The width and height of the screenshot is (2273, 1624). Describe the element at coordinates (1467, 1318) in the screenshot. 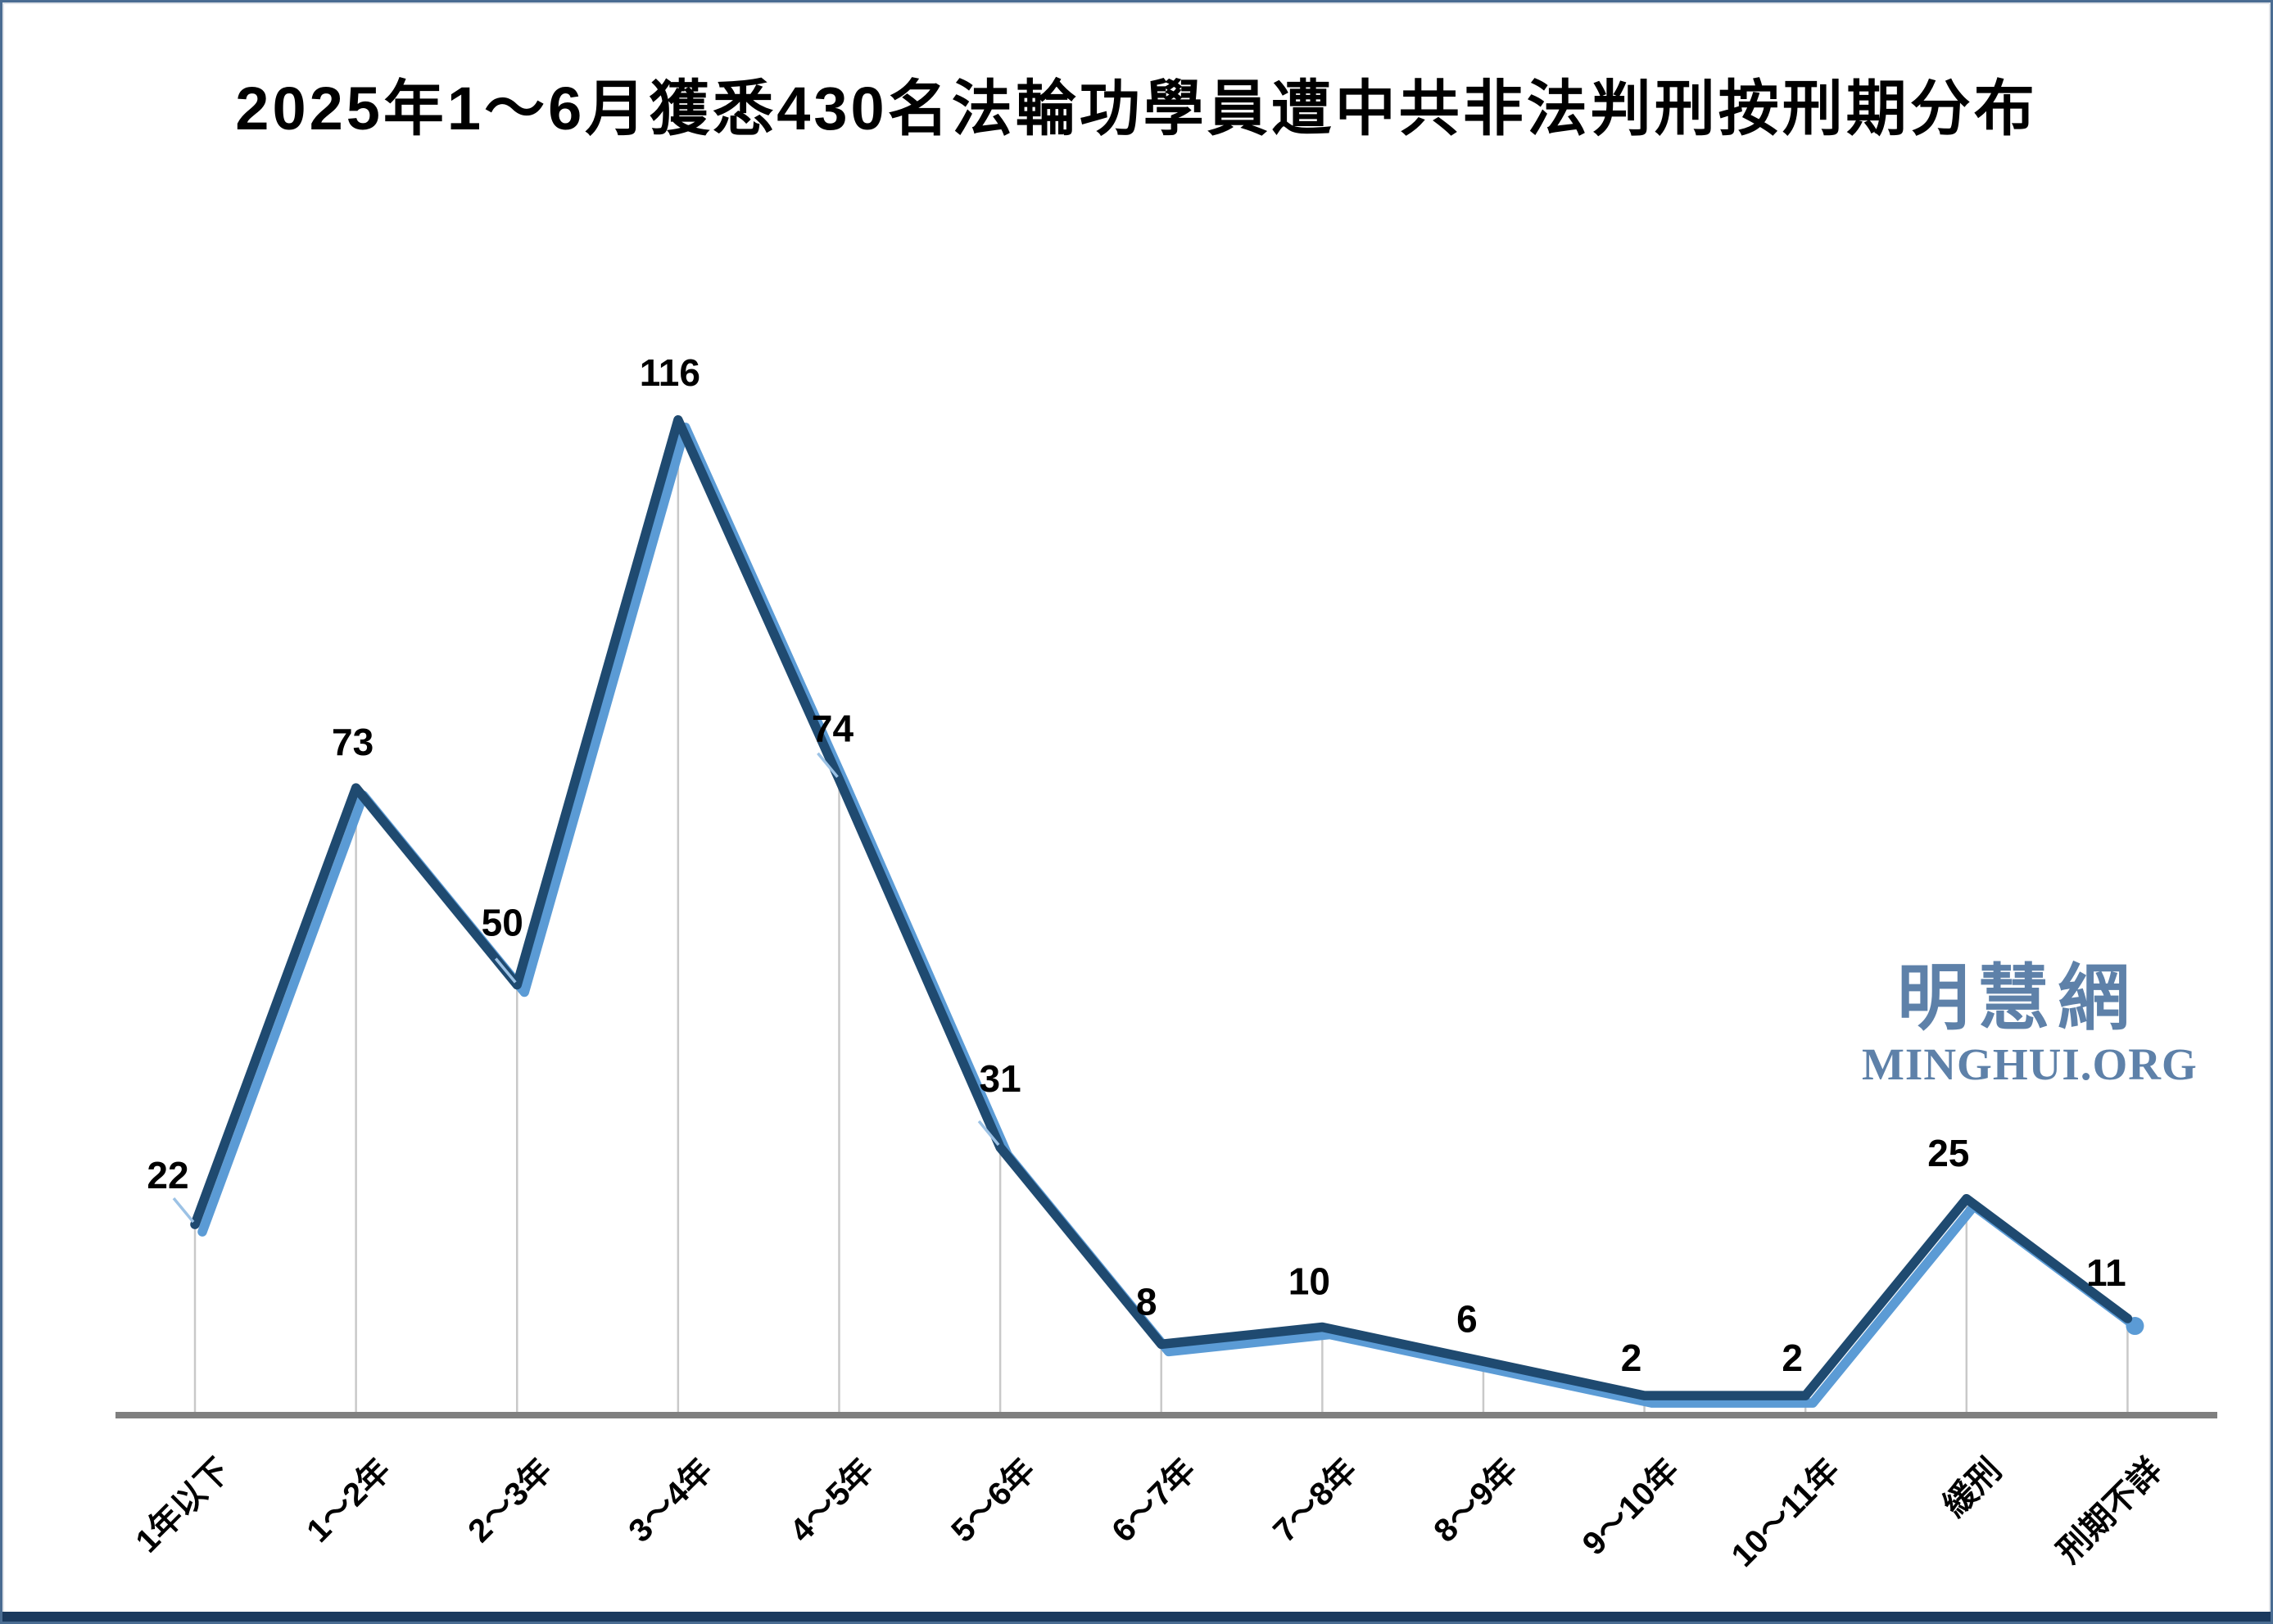

I see `value-label: 6` at that location.